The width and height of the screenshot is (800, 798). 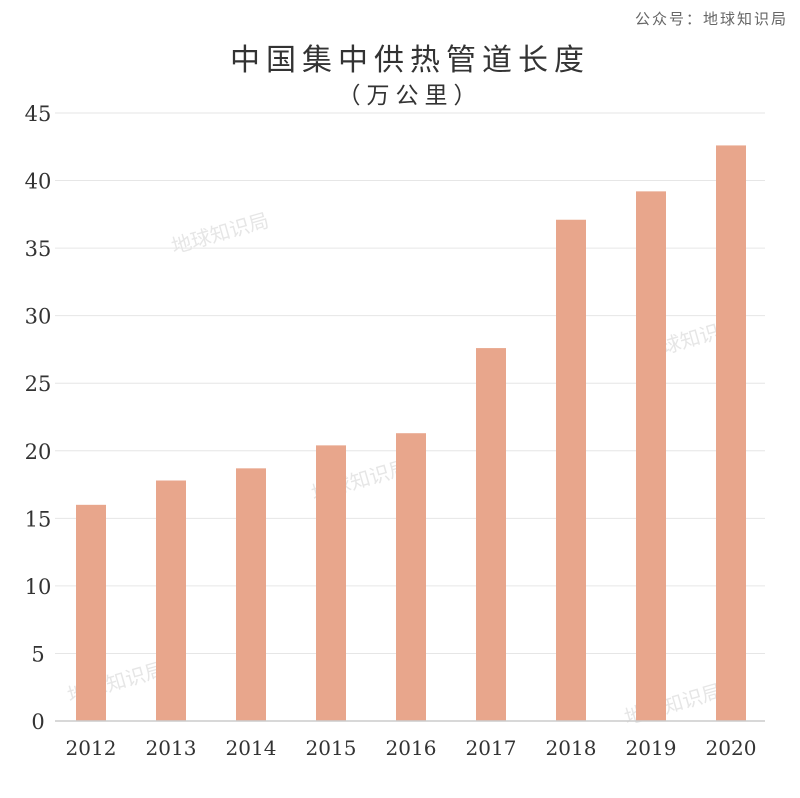 What do you see at coordinates (410, 60) in the screenshot?
I see `chart-title: 中国集中供热管道长度` at bounding box center [410, 60].